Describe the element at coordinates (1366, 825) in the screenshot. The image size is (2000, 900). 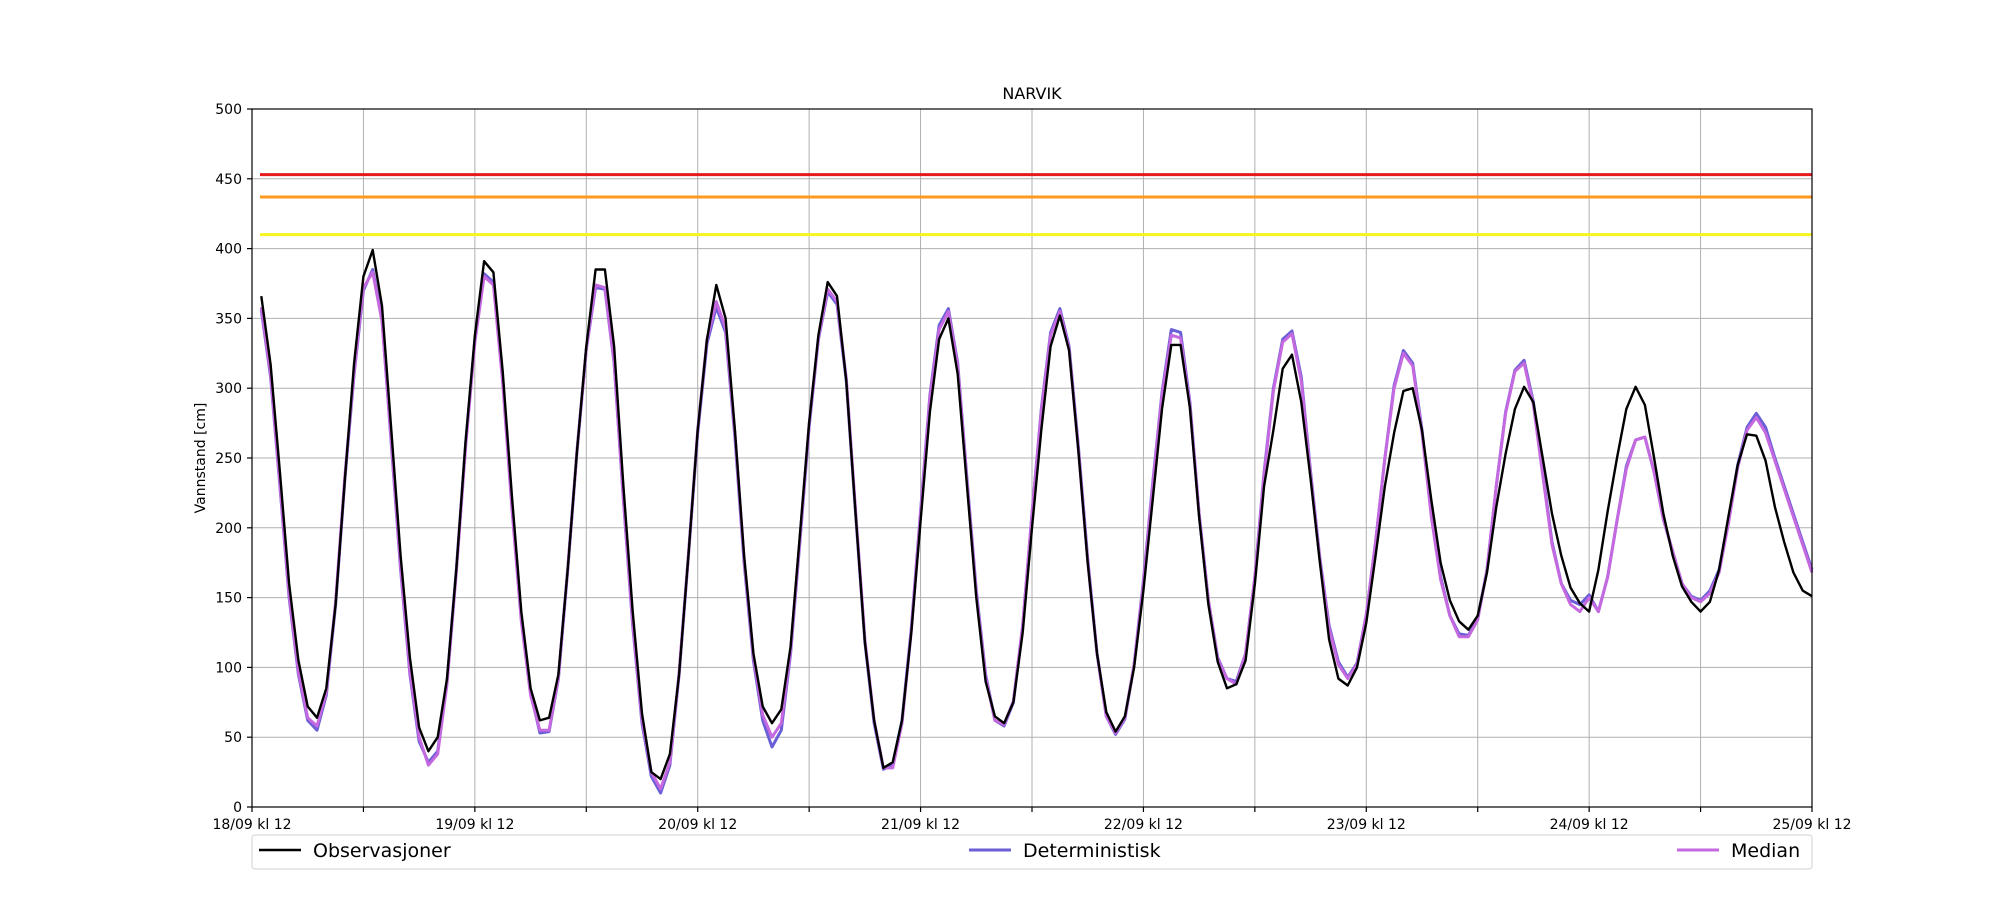
I see `x-tick-label: 23/09 kl 12` at that location.